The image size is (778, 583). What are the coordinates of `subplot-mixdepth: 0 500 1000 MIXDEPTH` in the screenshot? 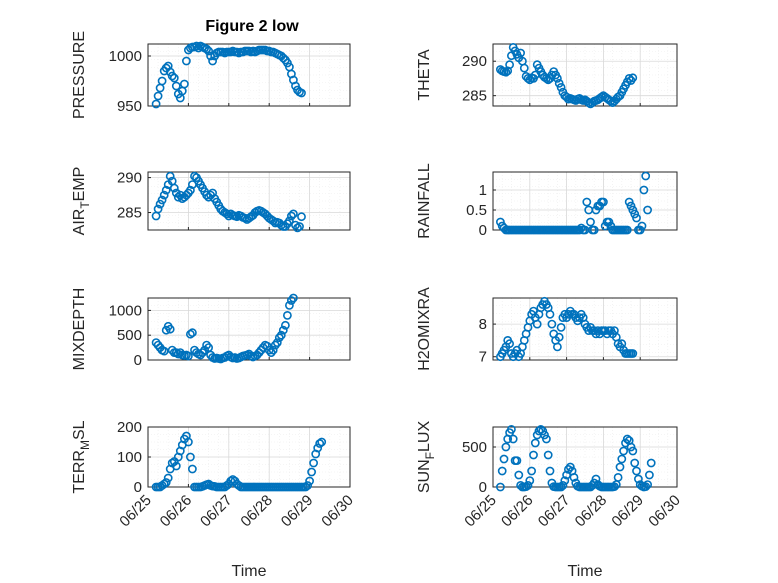 It's located at (211, 329).